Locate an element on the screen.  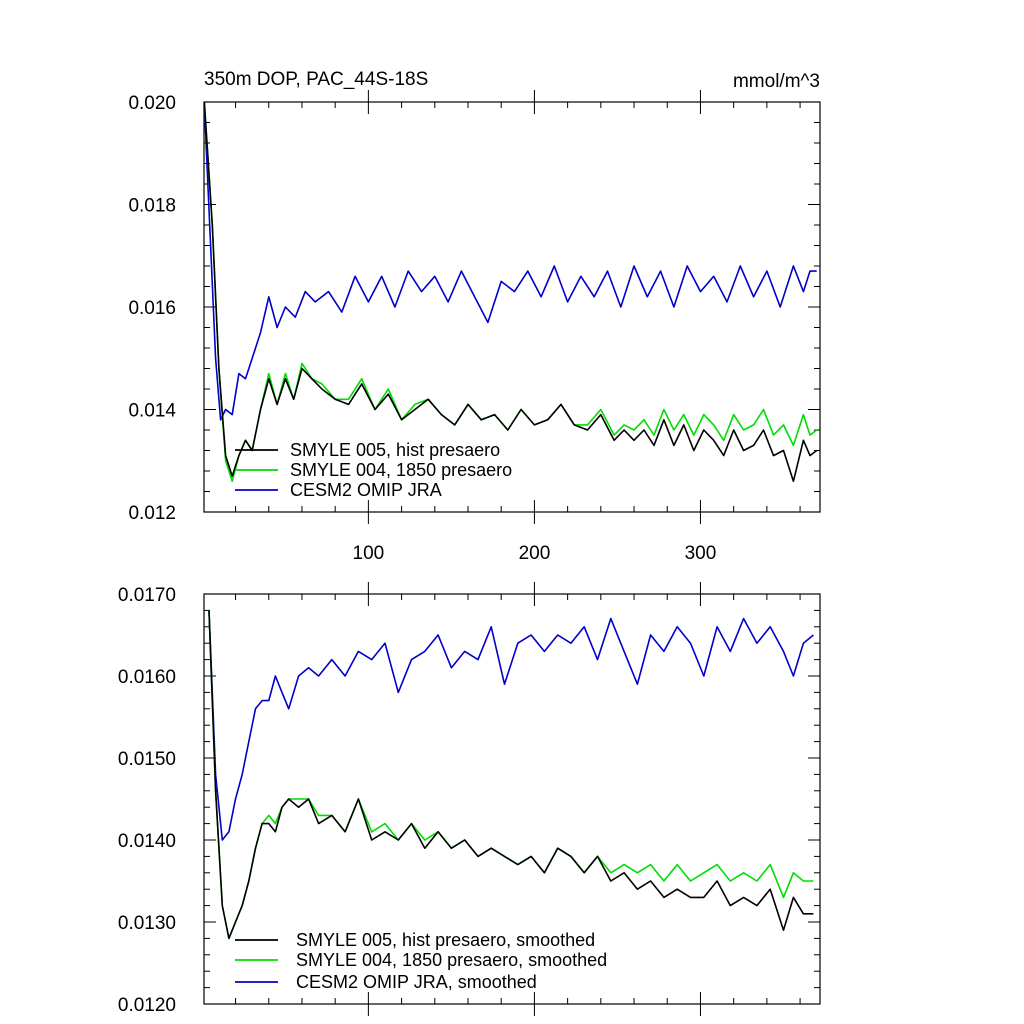
legend-label: SMYLE 005, hist presaero is located at coordinates (395, 450).